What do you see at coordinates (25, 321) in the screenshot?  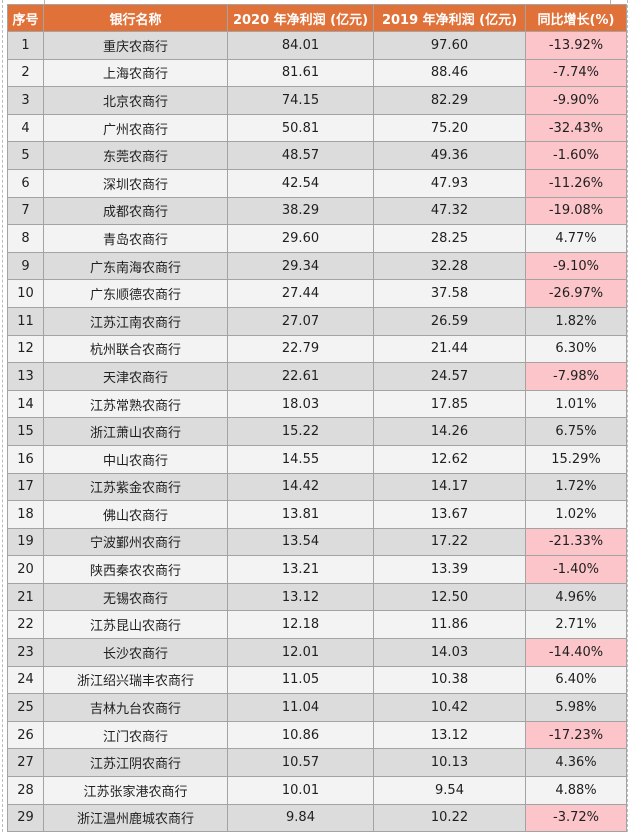 I see `cell-index: 11` at bounding box center [25, 321].